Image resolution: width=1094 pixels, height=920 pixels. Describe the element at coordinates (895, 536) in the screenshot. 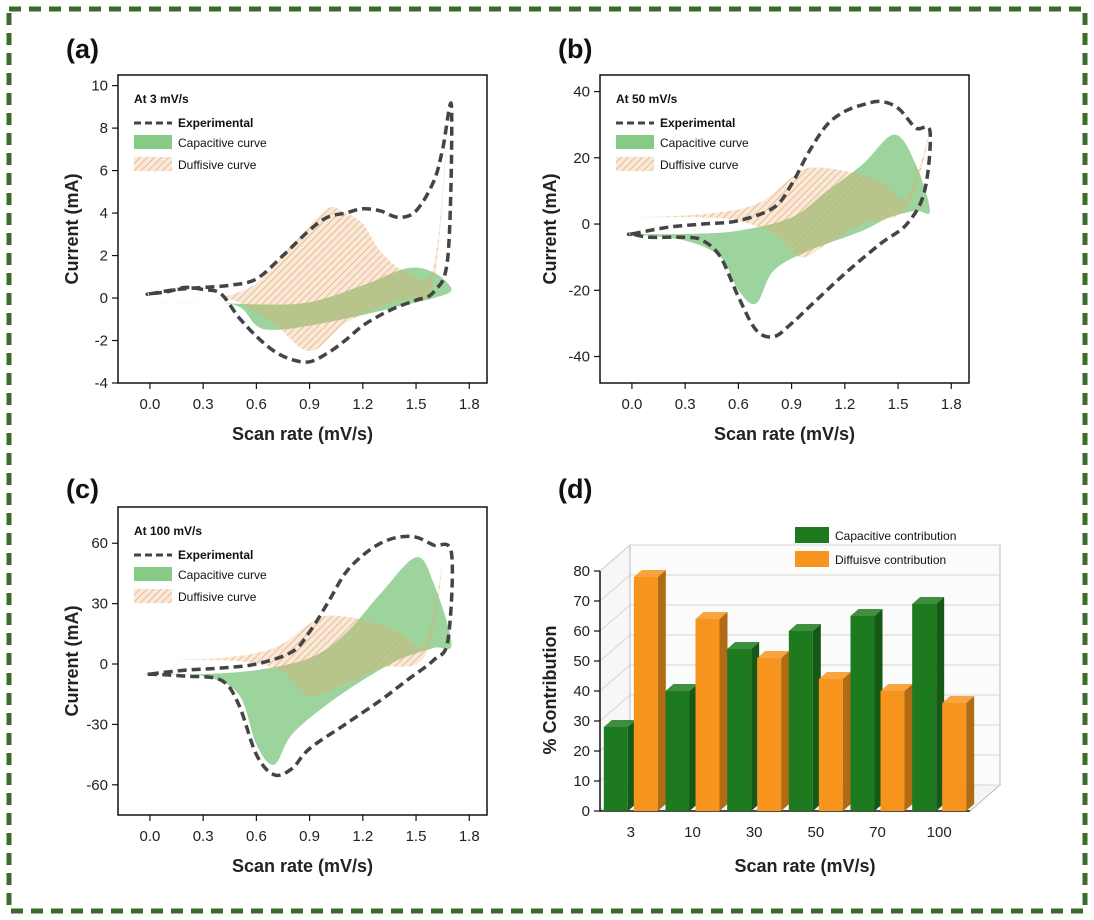

I see `legend-label-capacitive: Capacitive contribution` at that location.